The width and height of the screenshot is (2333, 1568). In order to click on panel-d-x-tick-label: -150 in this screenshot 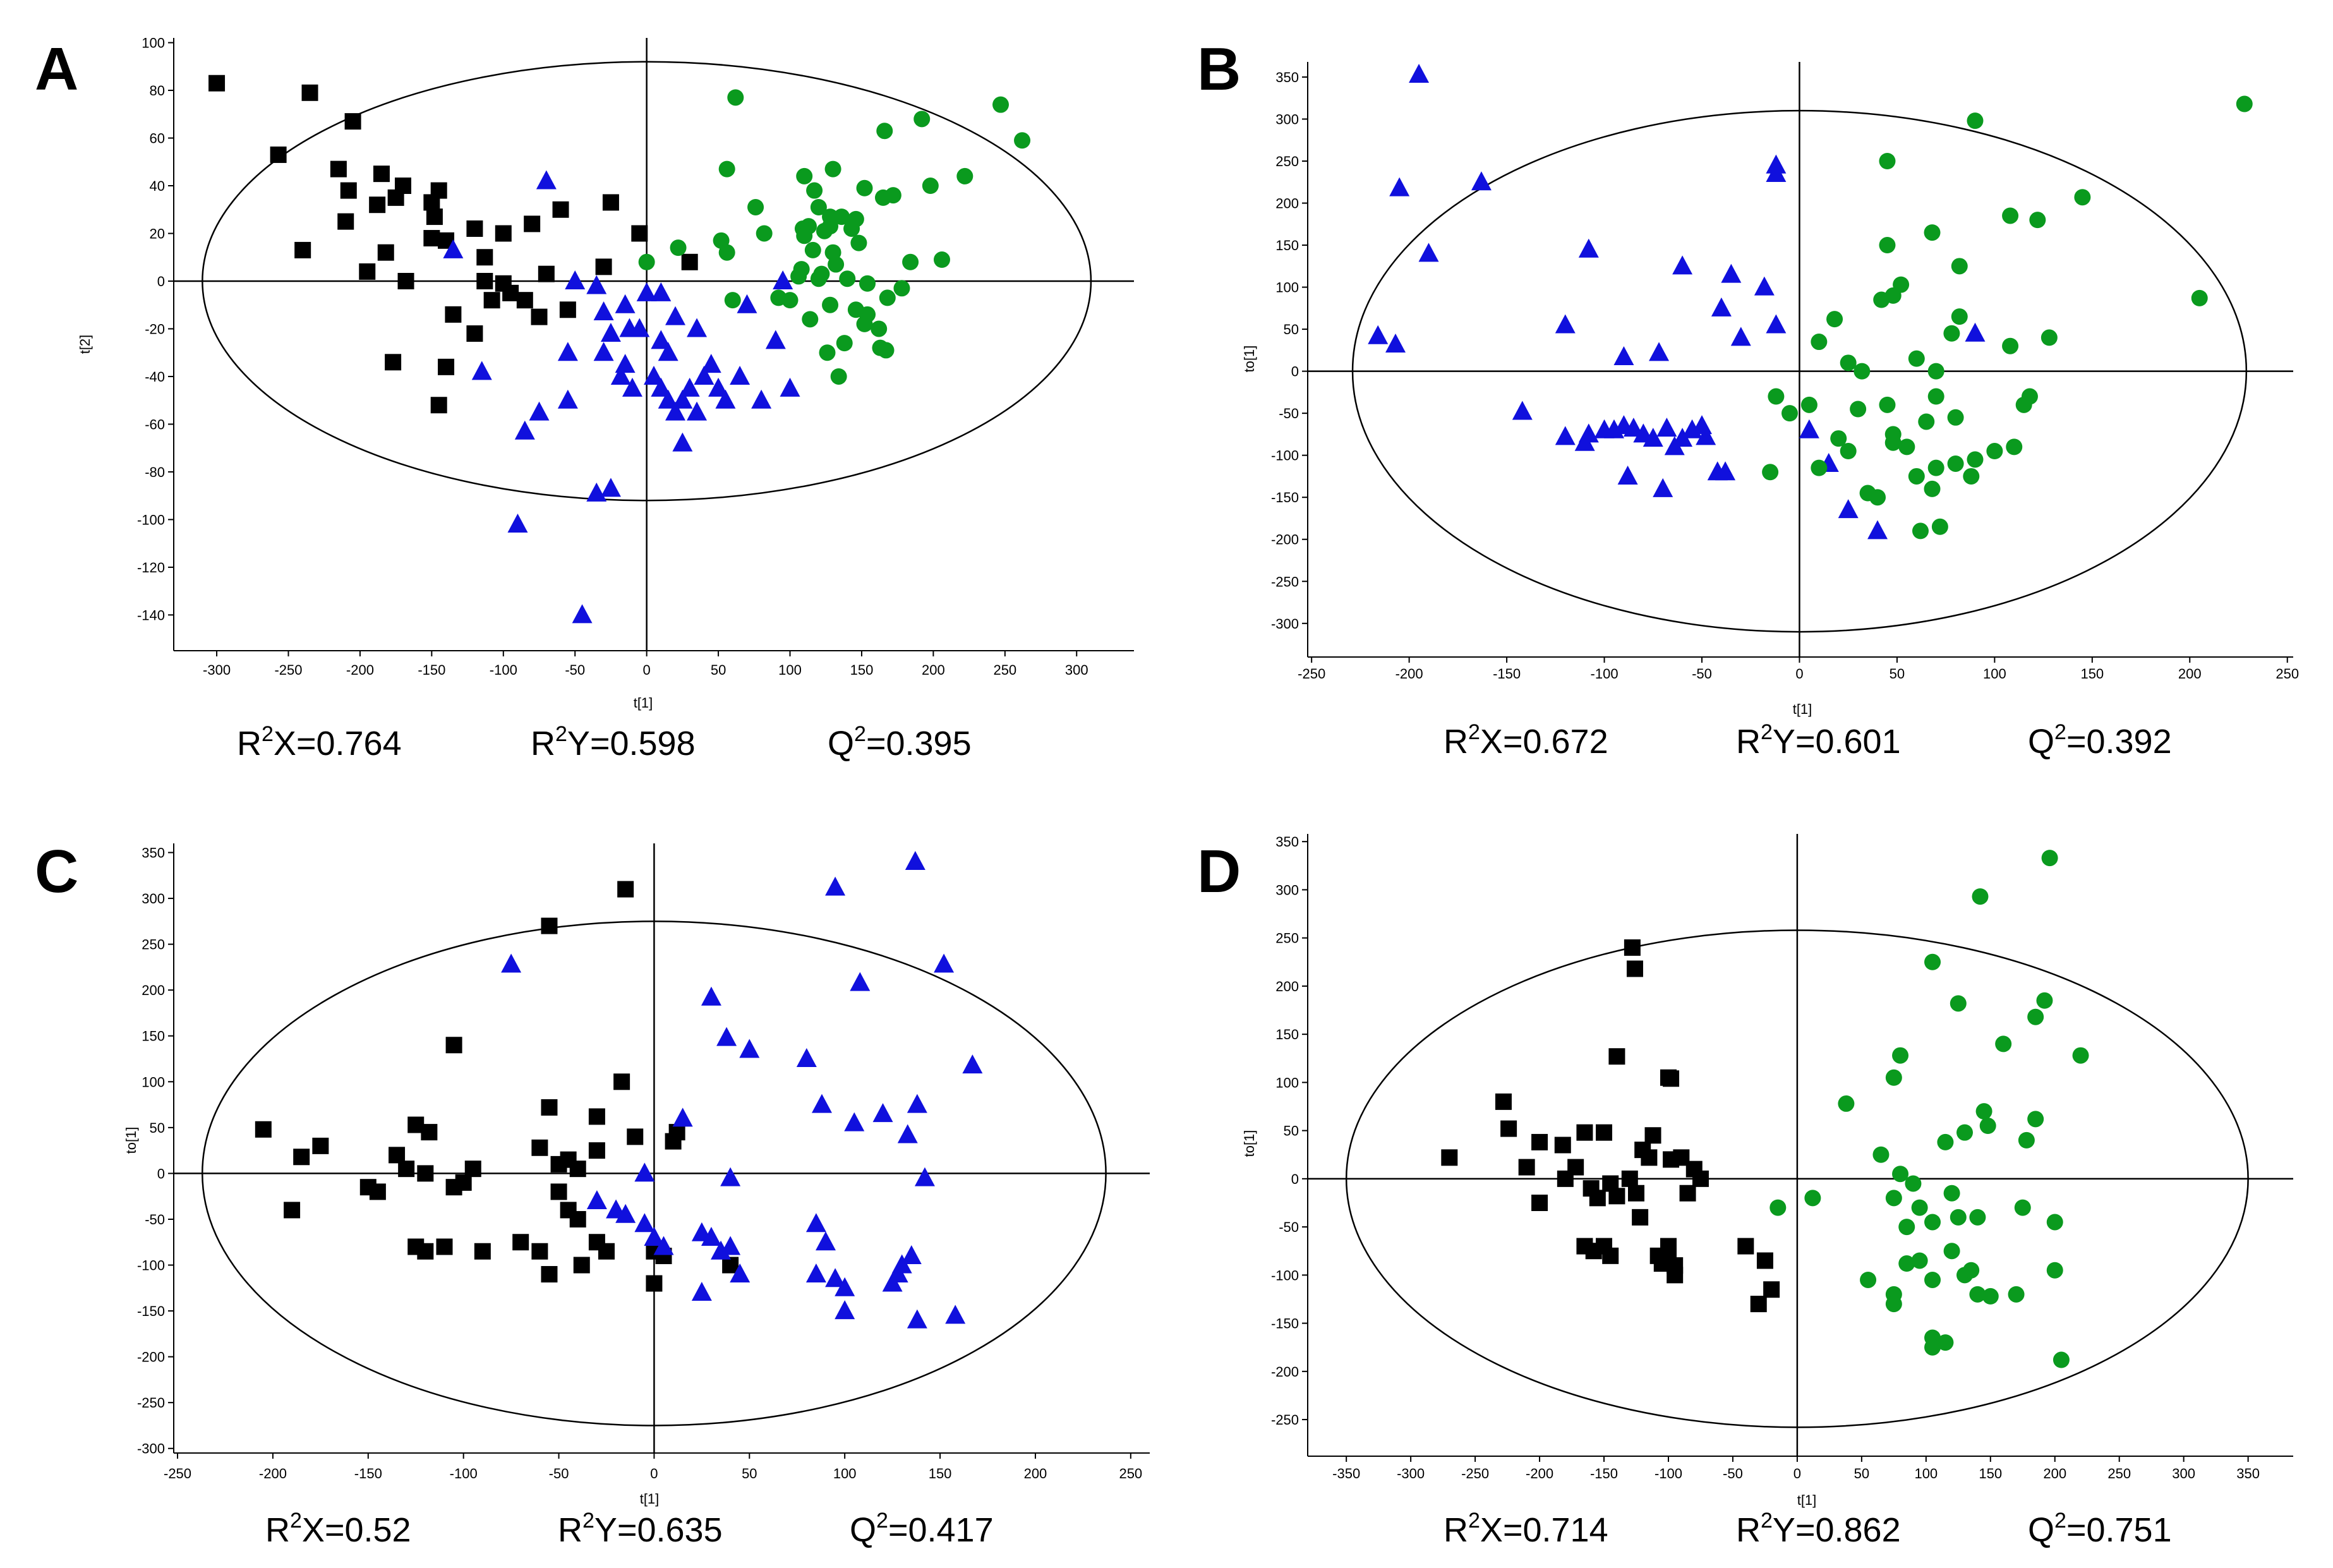, I will do `click(1604, 1473)`.